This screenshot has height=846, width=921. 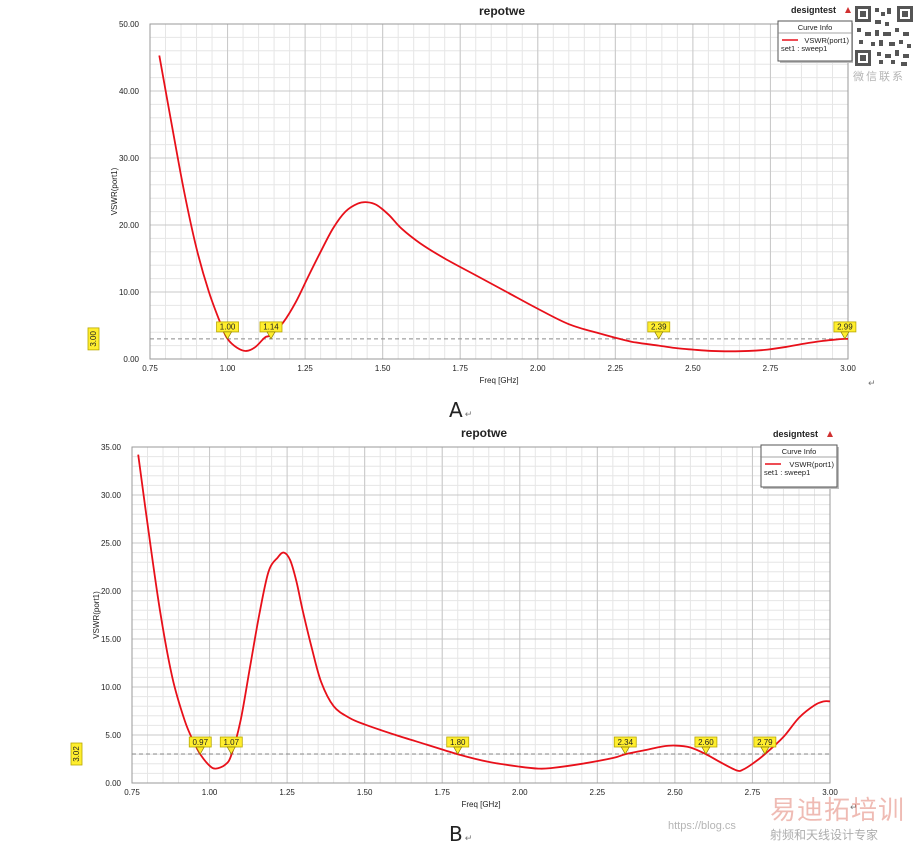 What do you see at coordinates (458, 742) in the screenshot?
I see `marker-label: 1.80` at bounding box center [458, 742].